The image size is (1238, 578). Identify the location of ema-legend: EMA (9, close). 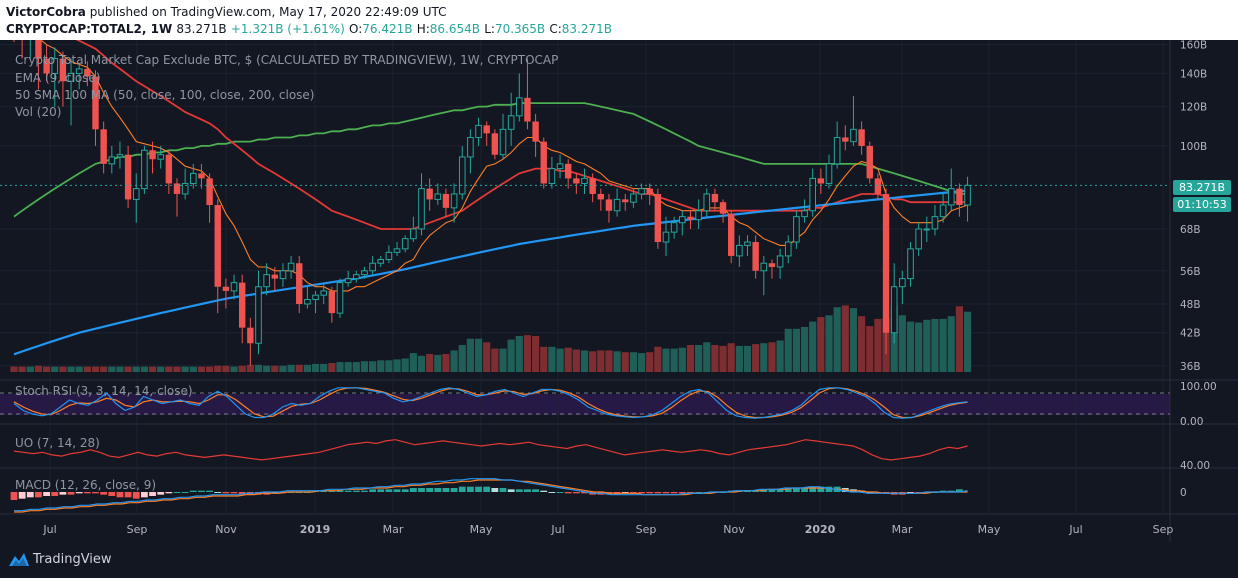
(58, 78).